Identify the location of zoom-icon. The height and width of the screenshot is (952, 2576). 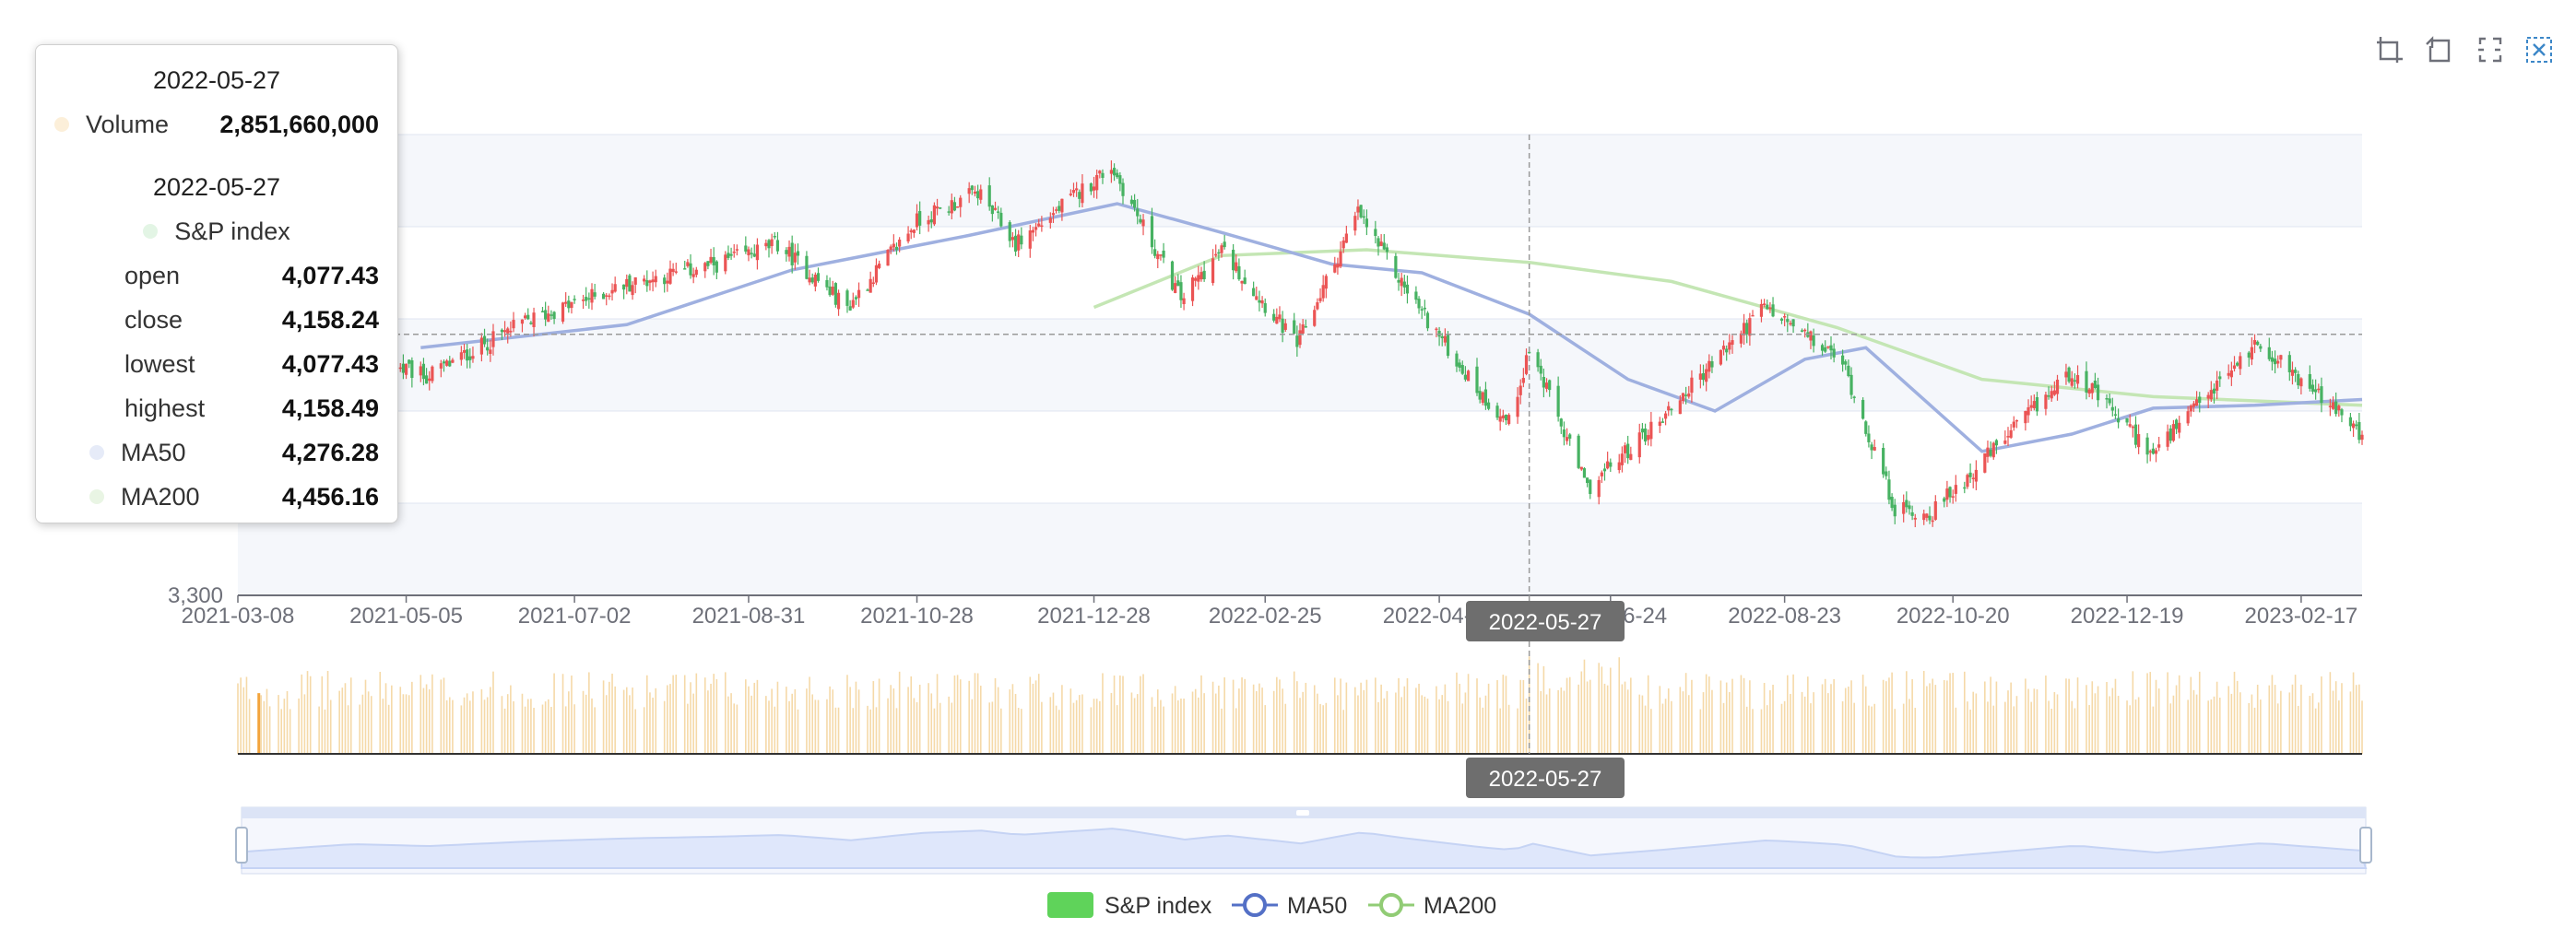
(2390, 50).